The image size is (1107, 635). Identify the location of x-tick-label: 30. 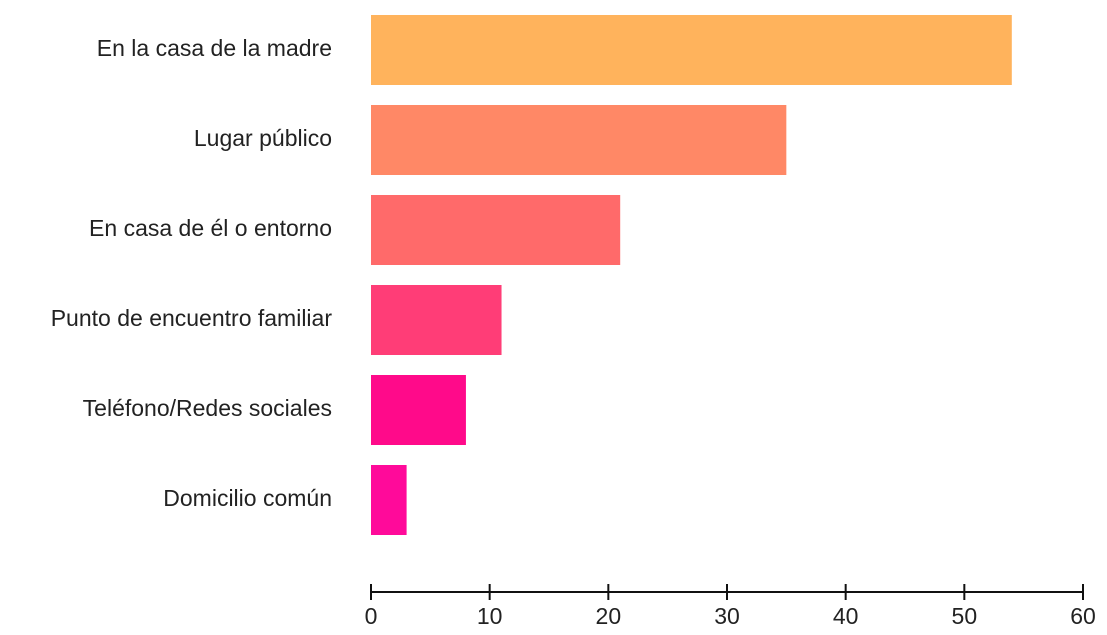
(727, 616).